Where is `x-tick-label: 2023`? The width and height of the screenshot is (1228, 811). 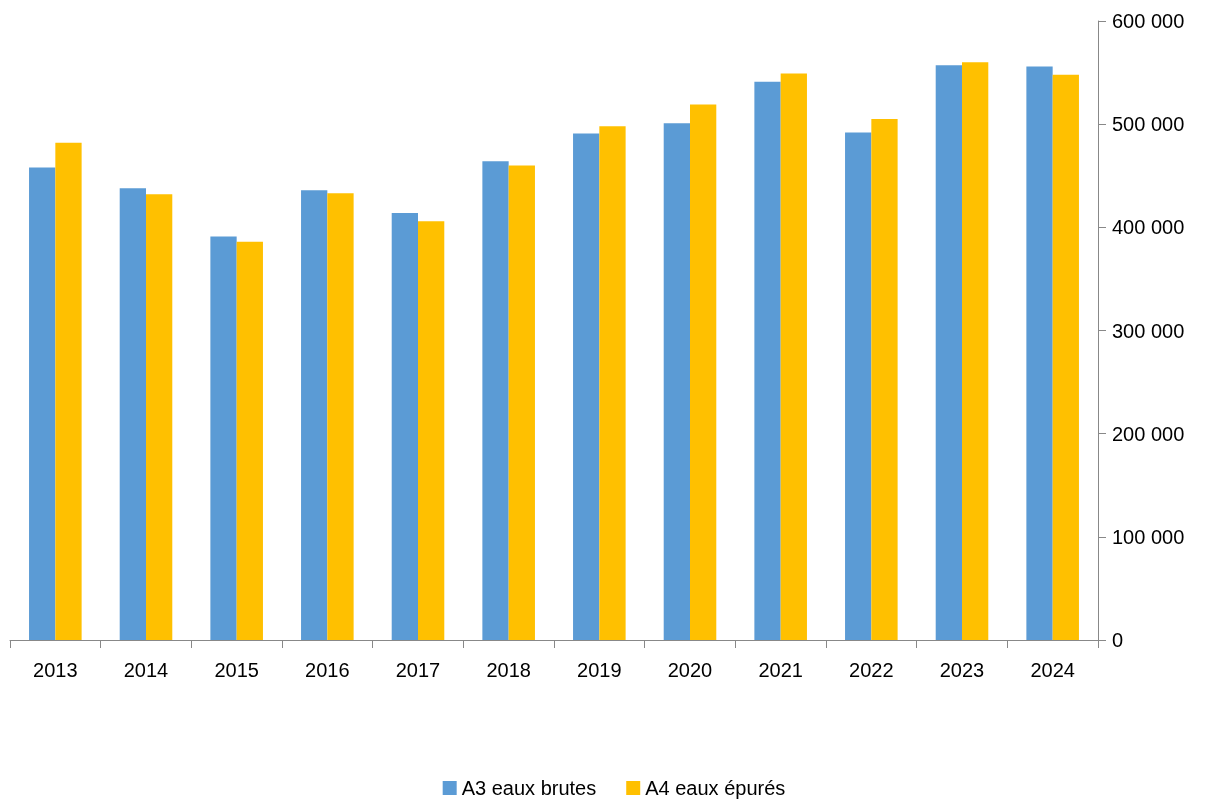 x-tick-label: 2023 is located at coordinates (962, 670).